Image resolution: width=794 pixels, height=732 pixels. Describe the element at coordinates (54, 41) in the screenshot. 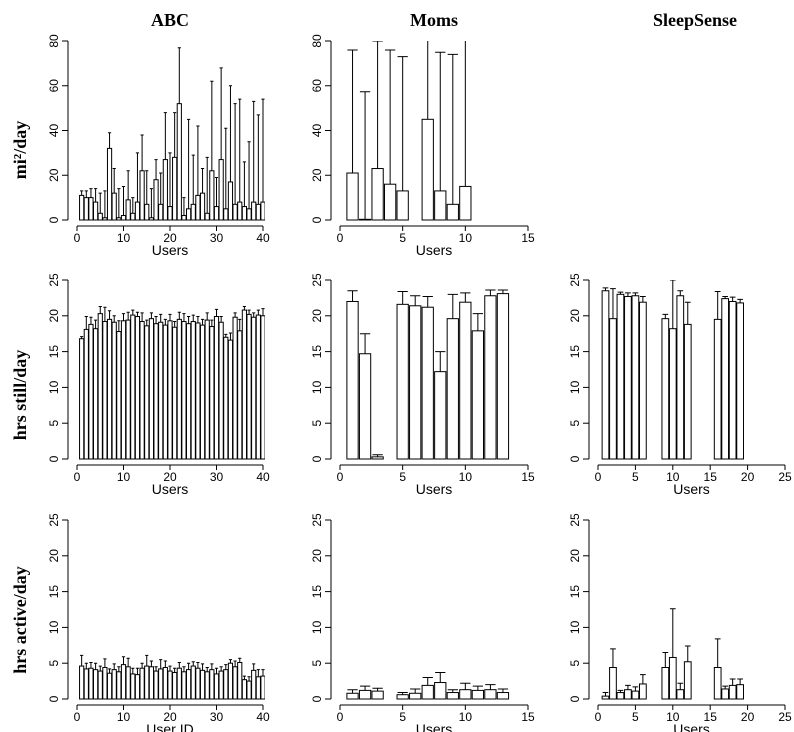

I see `y-tick-label: 80` at that location.